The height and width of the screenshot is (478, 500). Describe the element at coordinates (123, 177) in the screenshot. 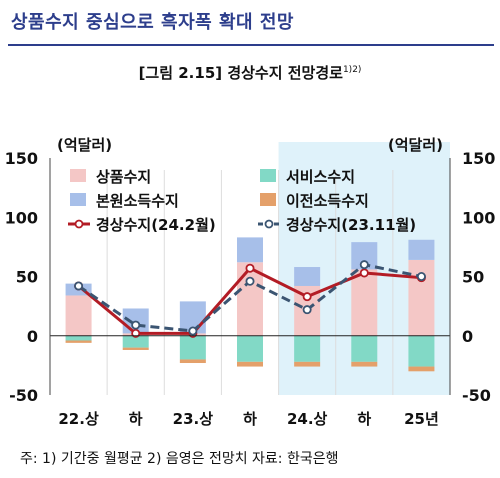

I see `legend-label: 상품수지` at that location.